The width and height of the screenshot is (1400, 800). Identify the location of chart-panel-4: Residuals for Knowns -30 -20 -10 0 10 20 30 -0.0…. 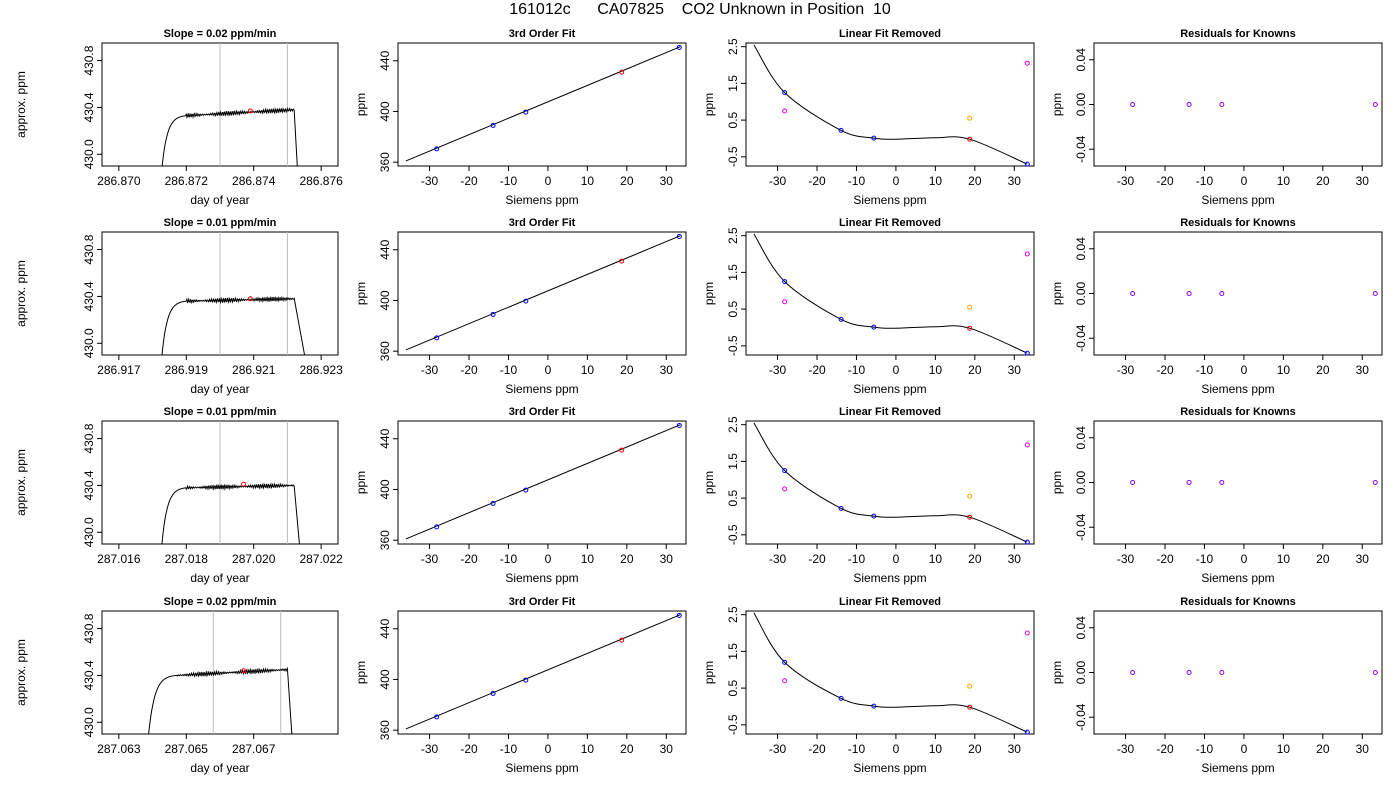
(1216, 117).